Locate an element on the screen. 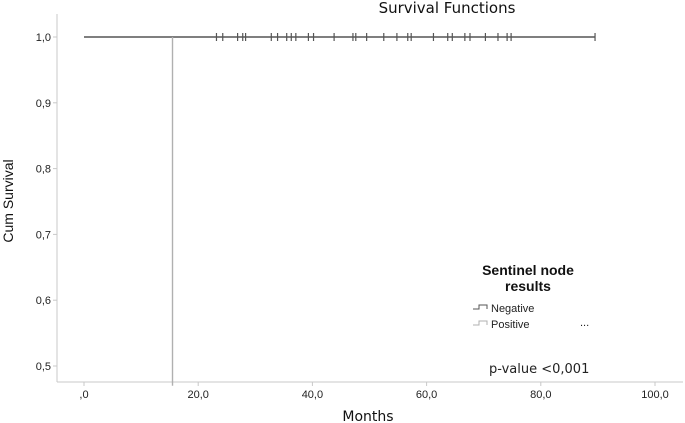  legend-symbol-positive is located at coordinates (480, 323).